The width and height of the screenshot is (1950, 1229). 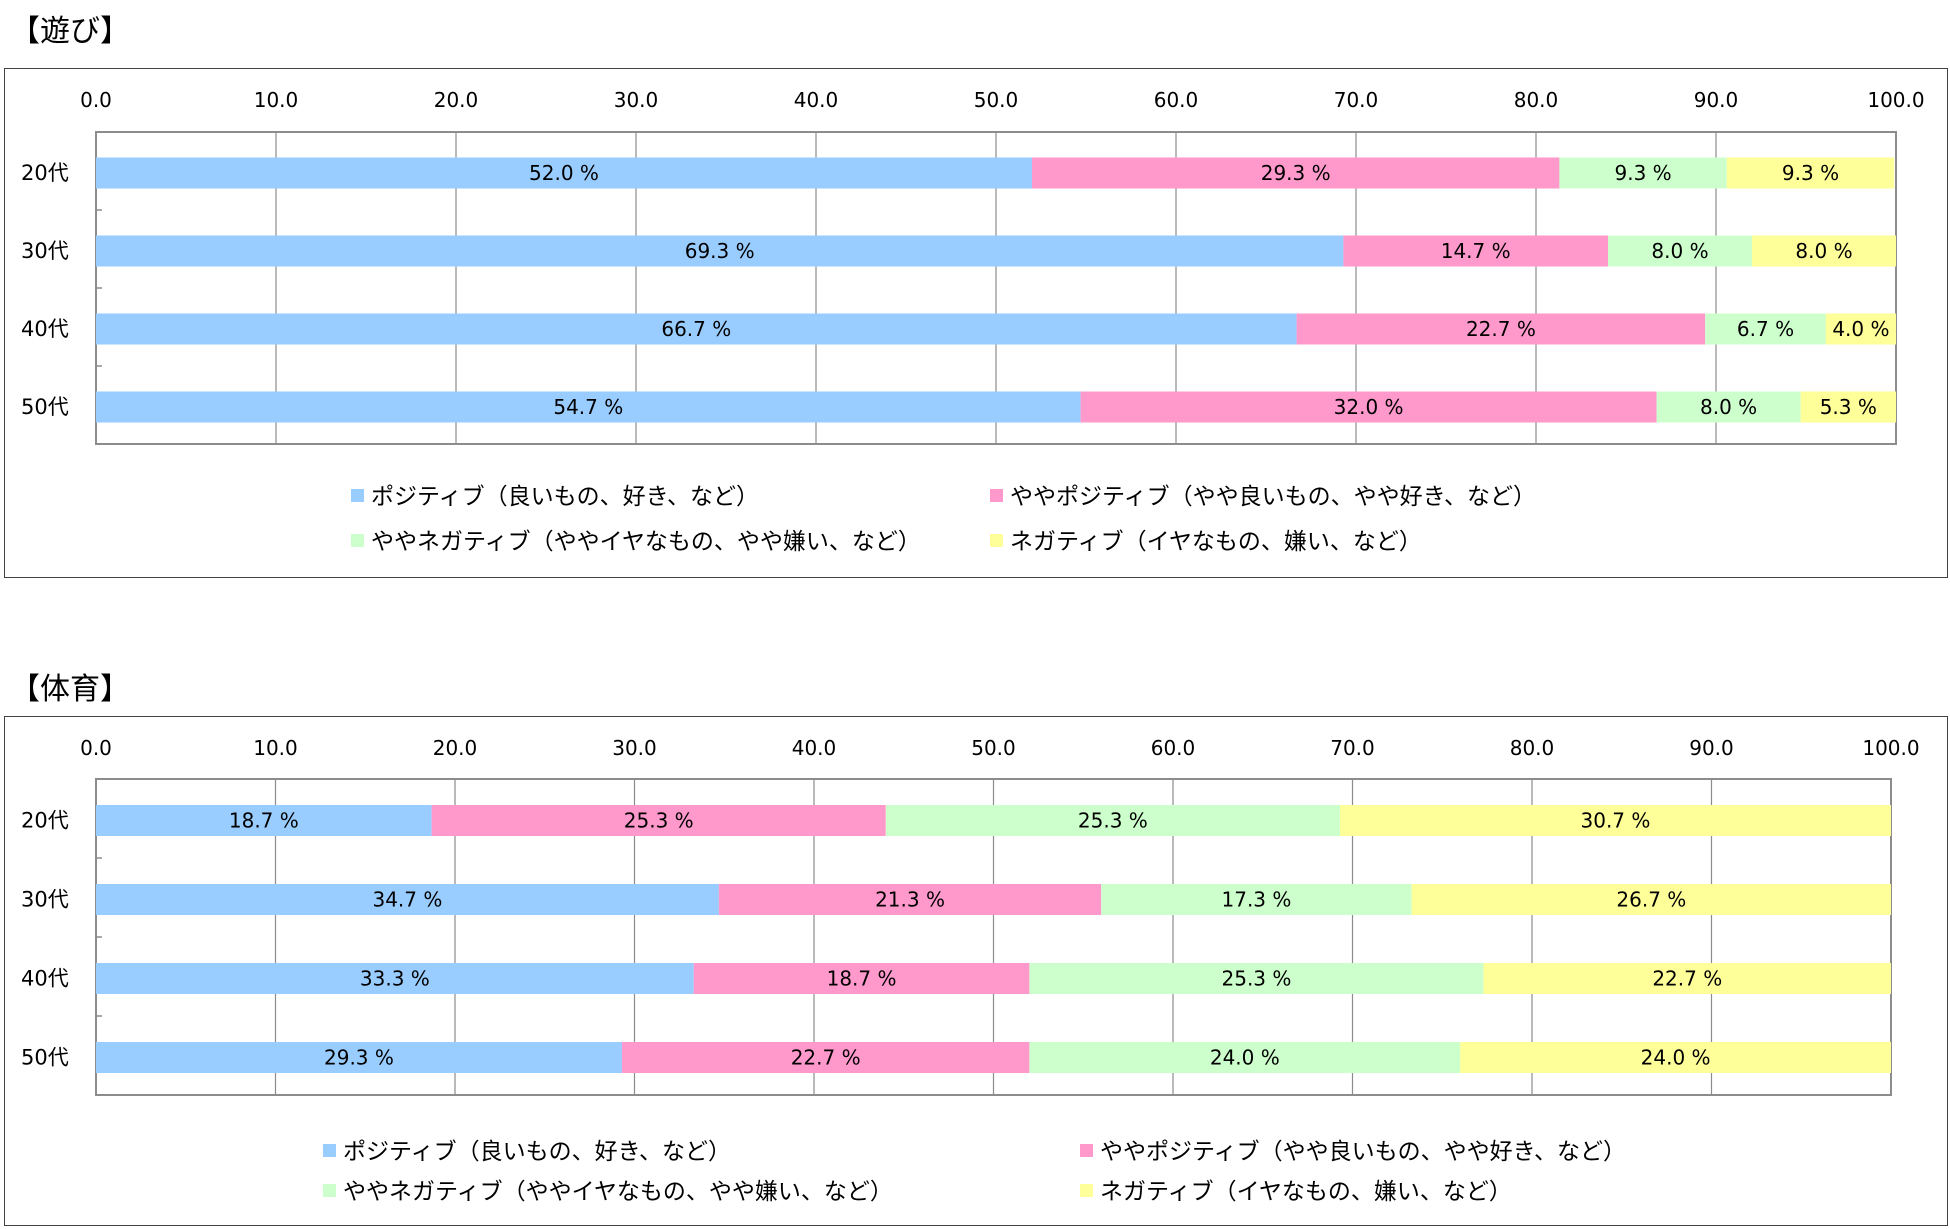 I want to click on data-label: 26.7 %, so click(x=1651, y=900).